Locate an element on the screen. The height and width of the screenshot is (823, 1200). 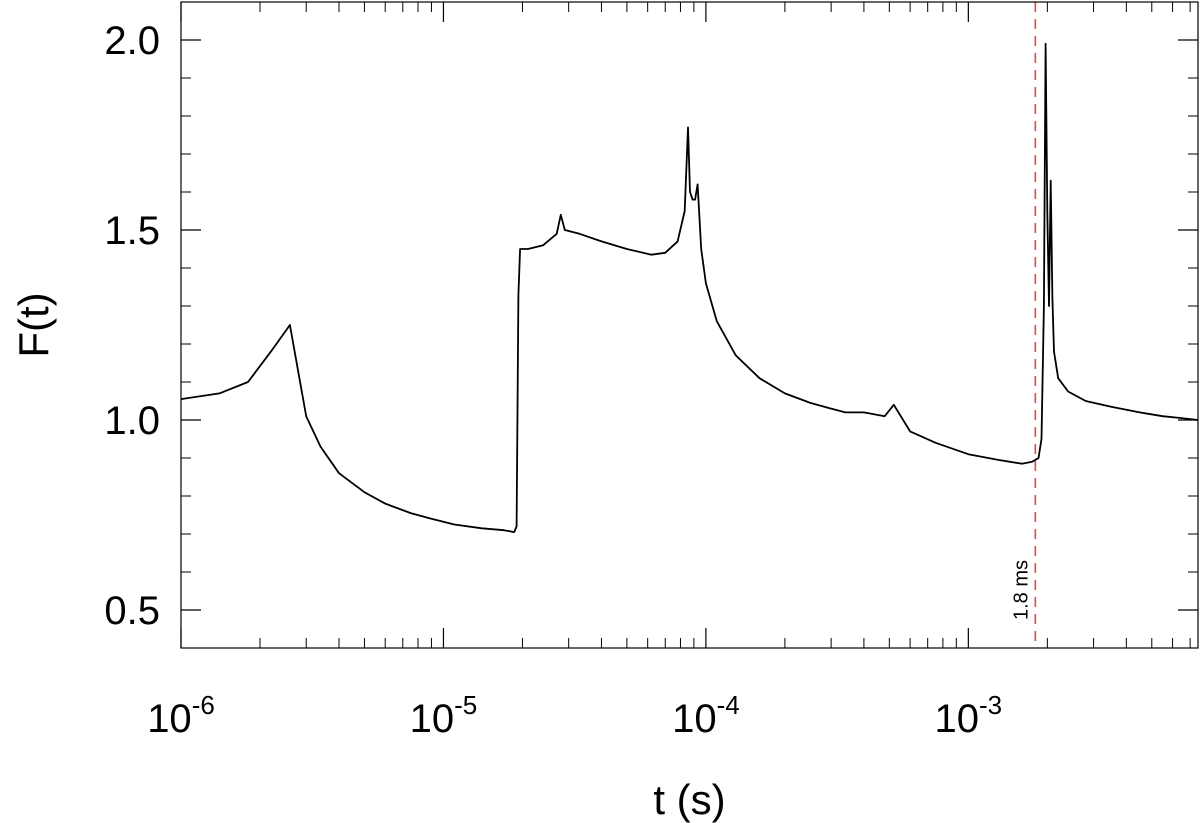
y-tick-label: 0.5 is located at coordinates (132, 611).